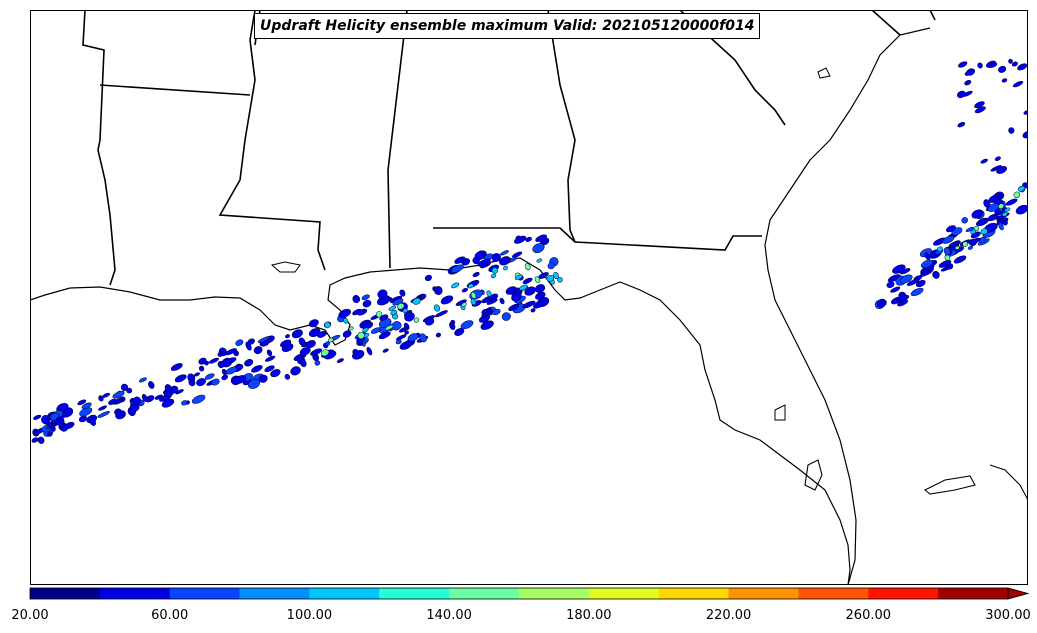  What do you see at coordinates (589, 615) in the screenshot?
I see `colorbar-tick-label: 180.00` at bounding box center [589, 615].